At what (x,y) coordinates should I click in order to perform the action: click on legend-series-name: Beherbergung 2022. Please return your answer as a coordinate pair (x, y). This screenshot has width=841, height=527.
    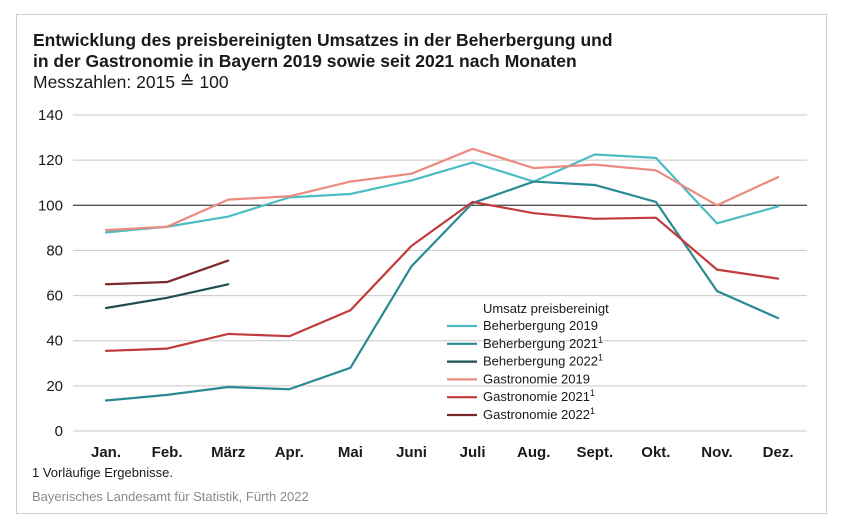
    Looking at the image, I should click on (540, 361).